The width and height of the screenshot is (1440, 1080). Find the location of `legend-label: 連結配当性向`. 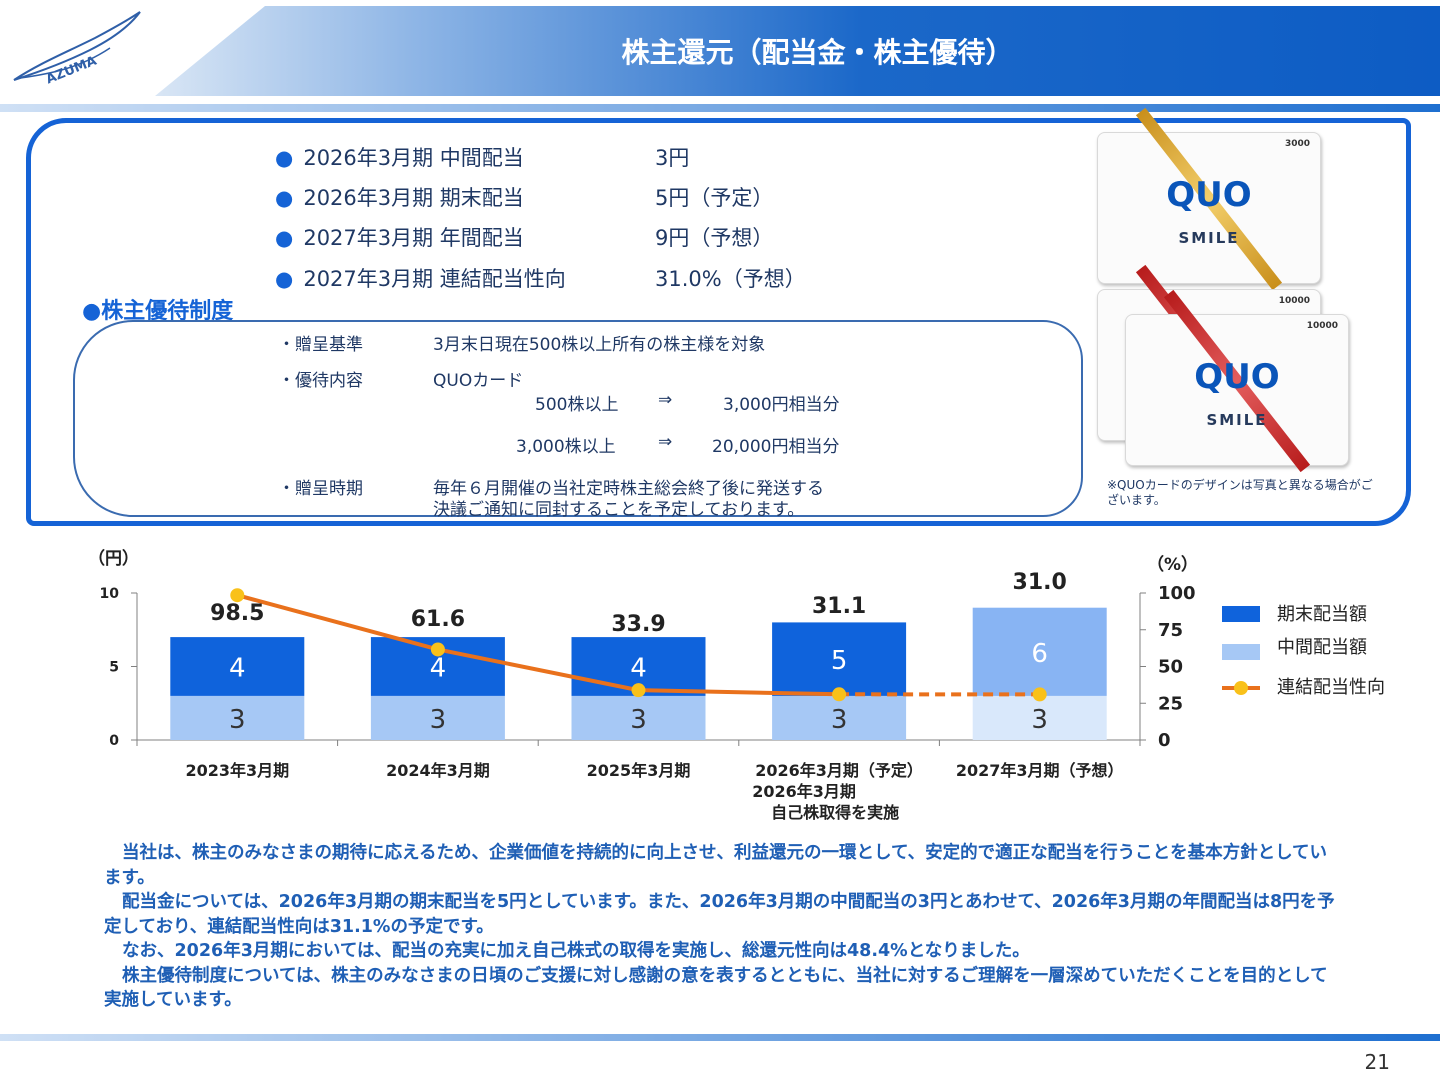

legend-label: 連結配当性向 is located at coordinates (1331, 687).